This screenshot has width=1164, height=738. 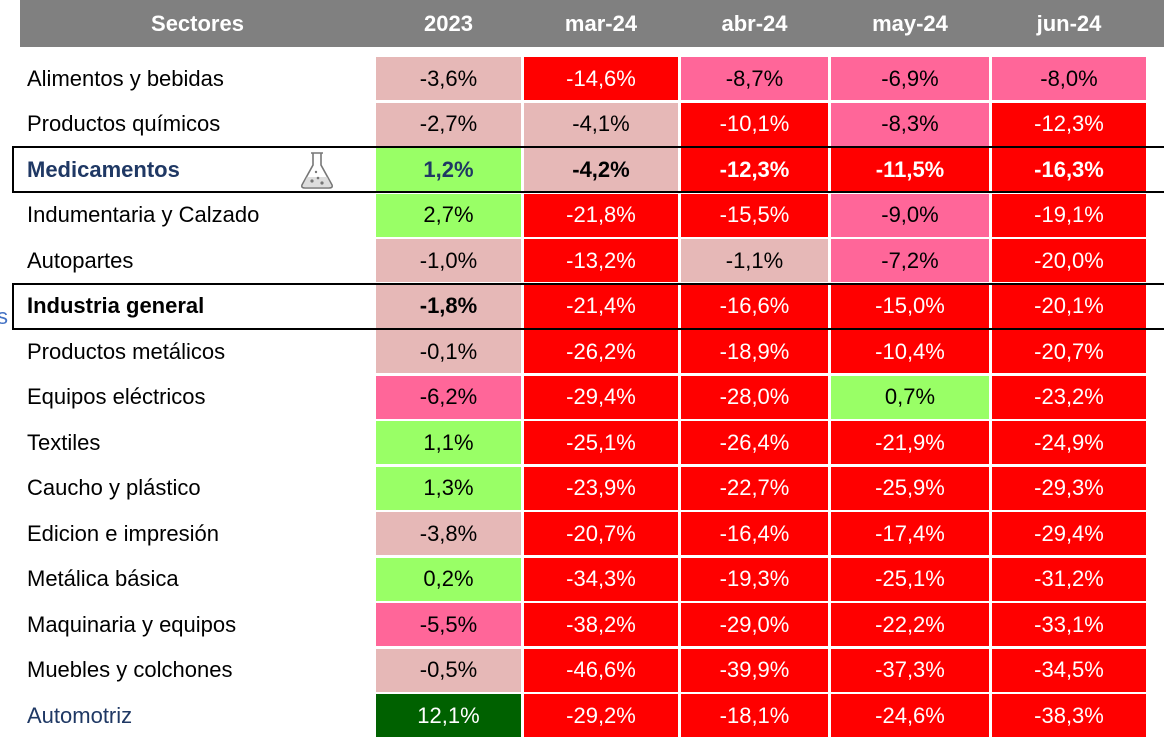 I want to click on value-cell: -33,1%, so click(x=1069, y=624).